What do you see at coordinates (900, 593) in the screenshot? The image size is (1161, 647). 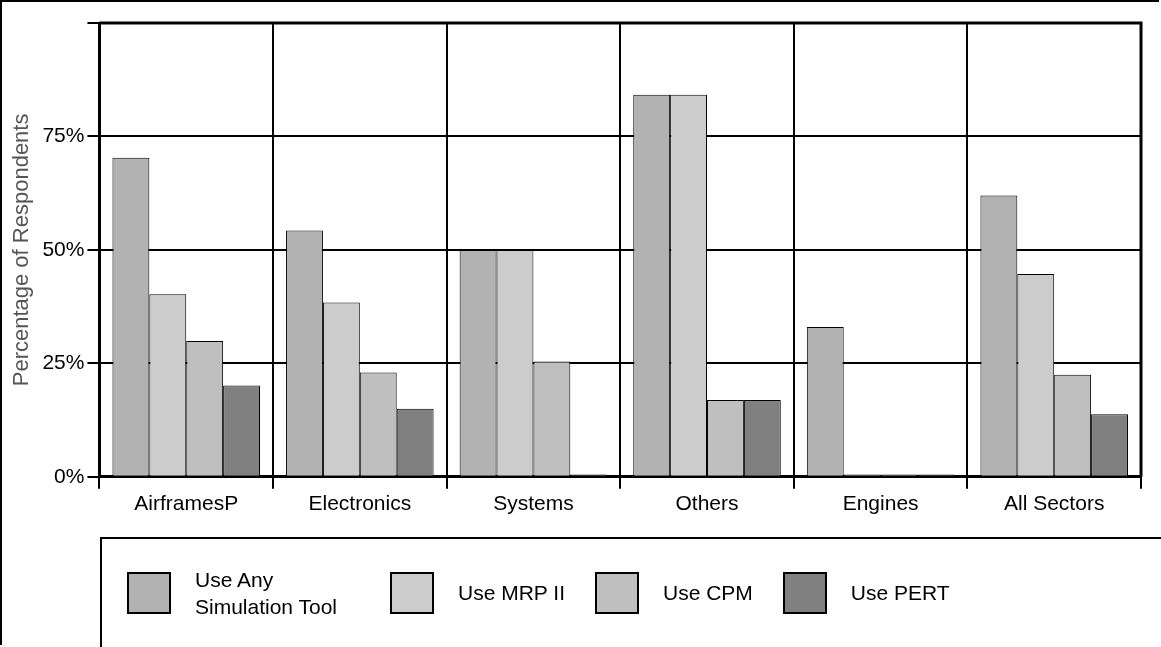 I see `legend-label: Use PERT` at bounding box center [900, 593].